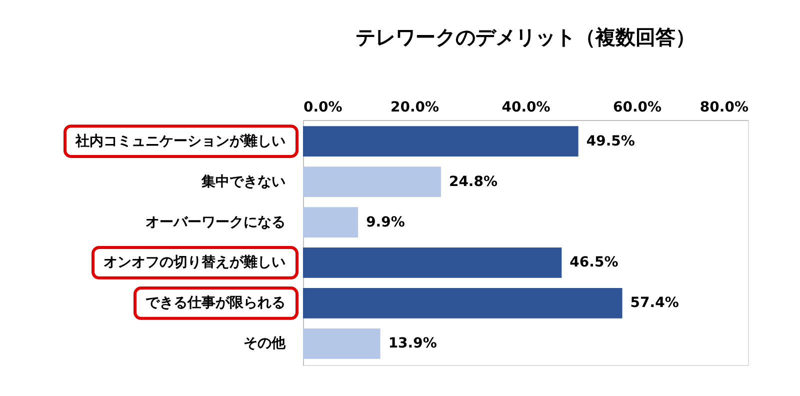 This screenshot has width=800, height=396. What do you see at coordinates (526, 108) in the screenshot?
I see `x-tick-label: 40.0%` at bounding box center [526, 108].